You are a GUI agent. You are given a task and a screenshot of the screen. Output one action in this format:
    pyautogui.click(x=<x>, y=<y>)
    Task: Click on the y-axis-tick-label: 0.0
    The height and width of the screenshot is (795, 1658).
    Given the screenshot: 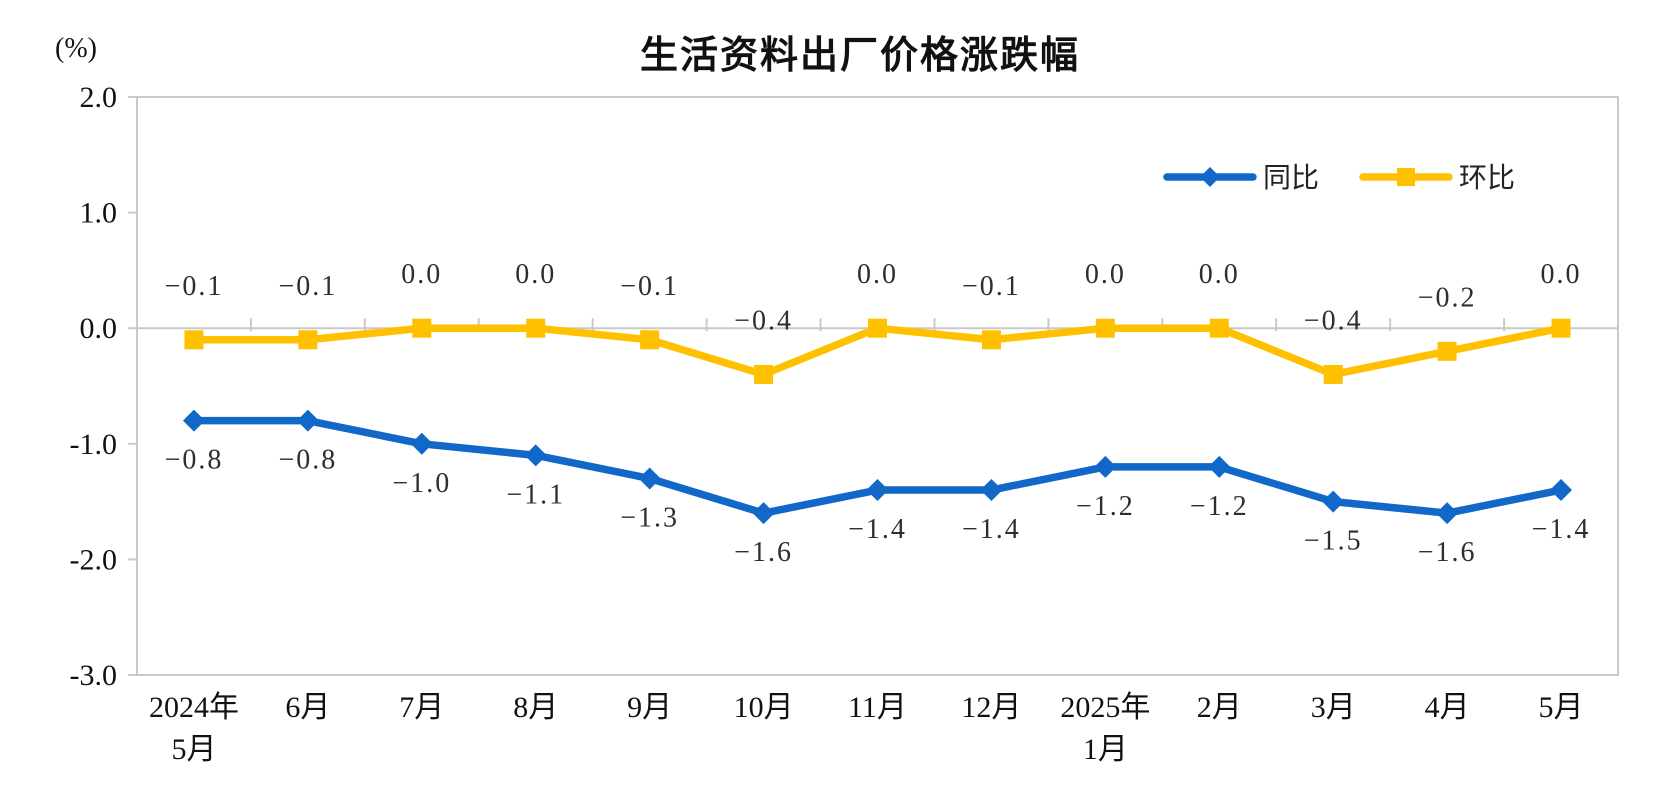 What is the action you would take?
    pyautogui.click(x=99, y=328)
    